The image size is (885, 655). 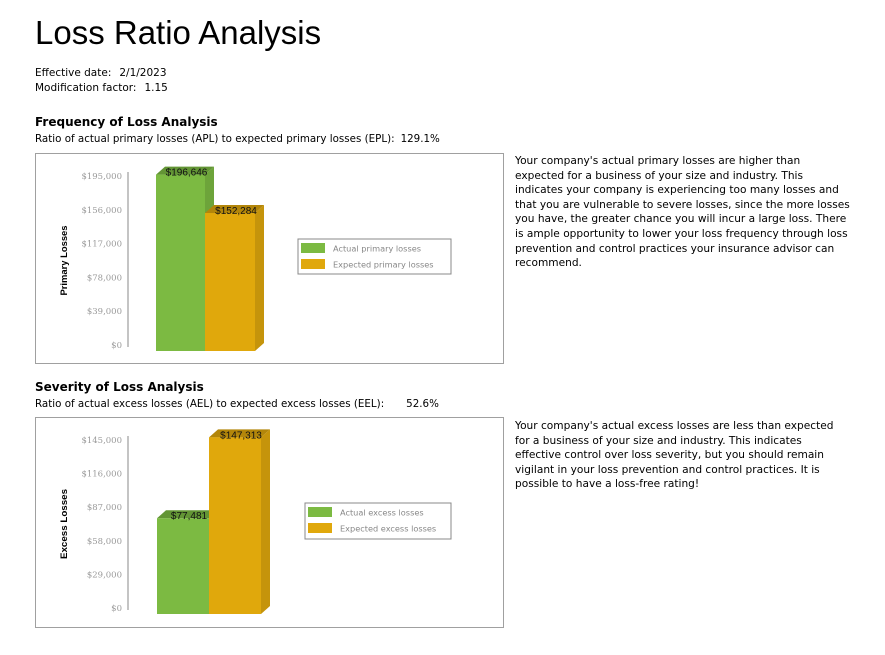 I want to click on y-tick-label: $58,000, so click(x=104, y=542).